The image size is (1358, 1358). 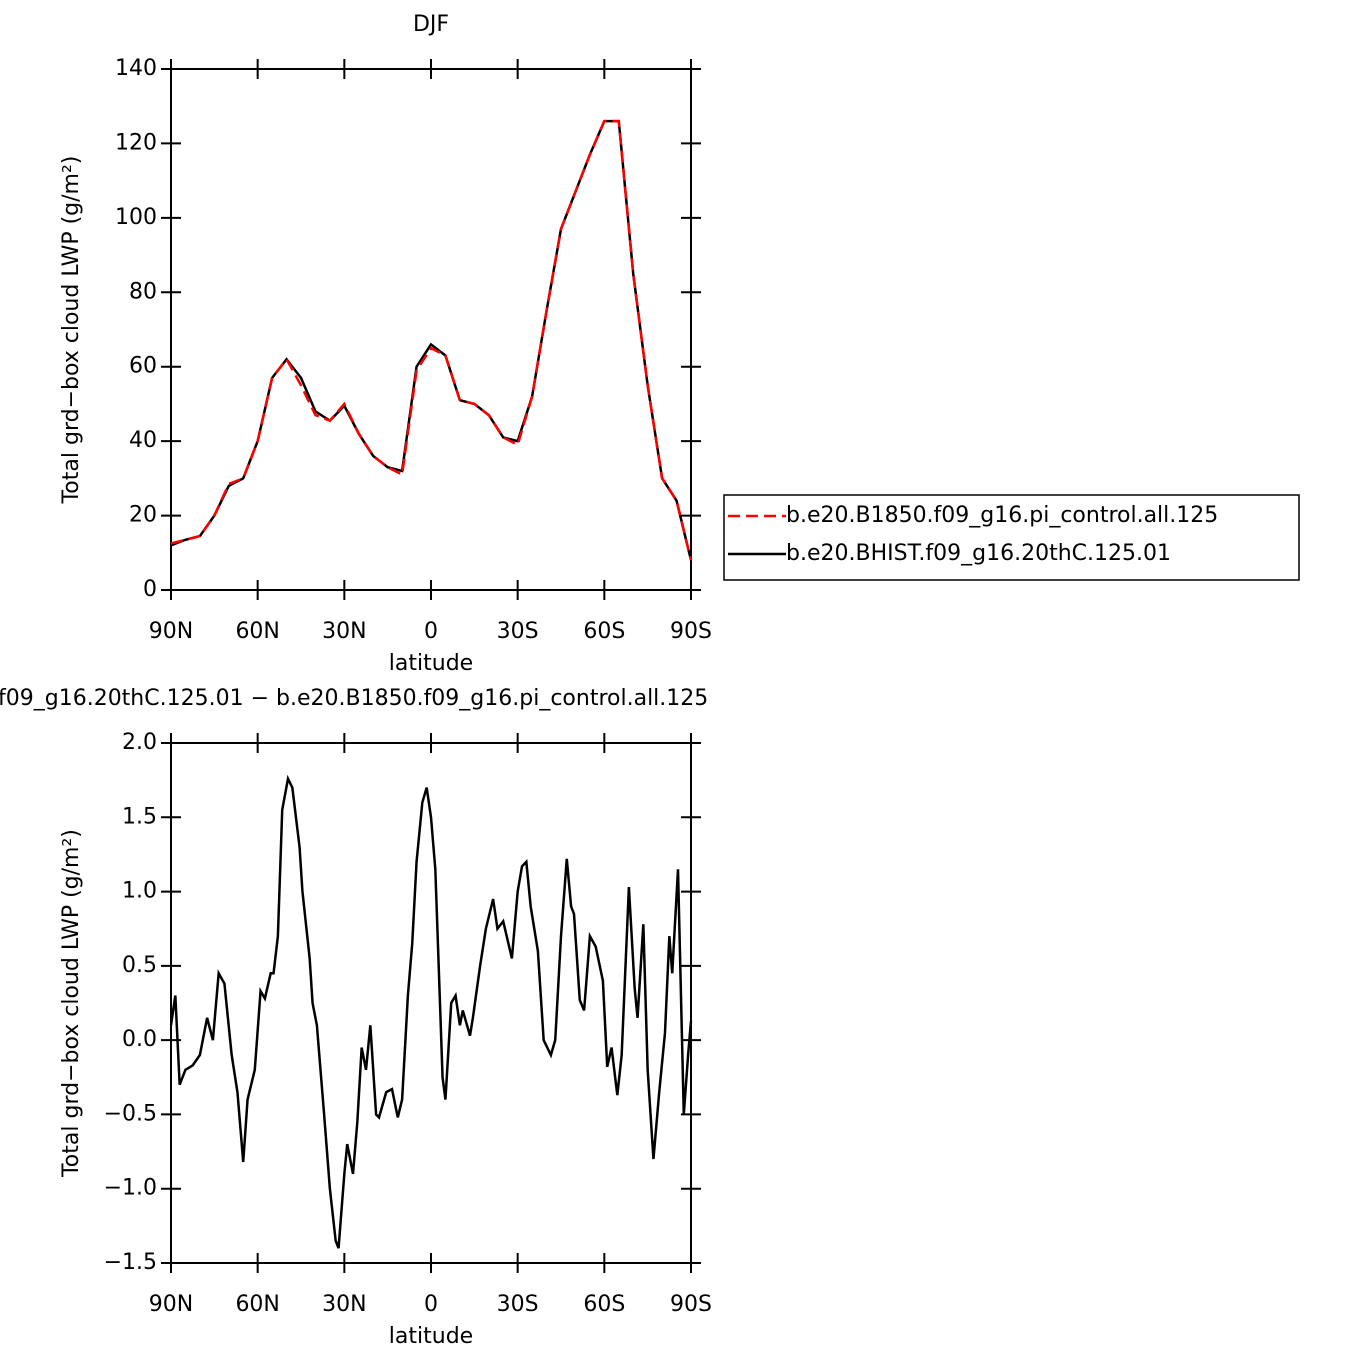 What do you see at coordinates (143, 515) in the screenshot?
I see `y-tick-label: 20` at bounding box center [143, 515].